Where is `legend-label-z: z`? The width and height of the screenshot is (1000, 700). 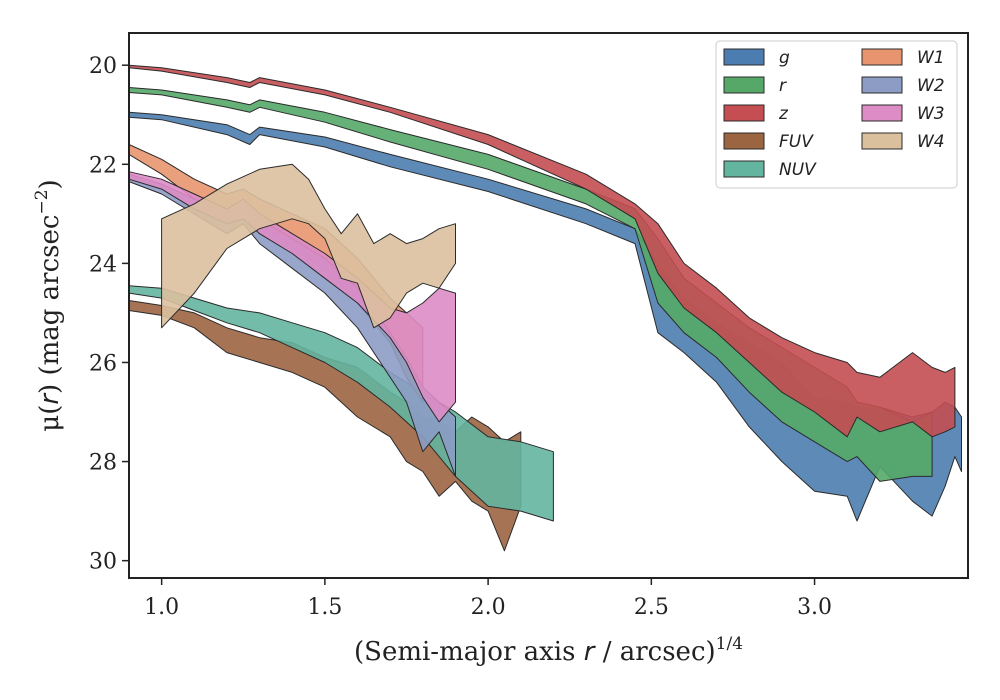 legend-label-z: z is located at coordinates (783, 114).